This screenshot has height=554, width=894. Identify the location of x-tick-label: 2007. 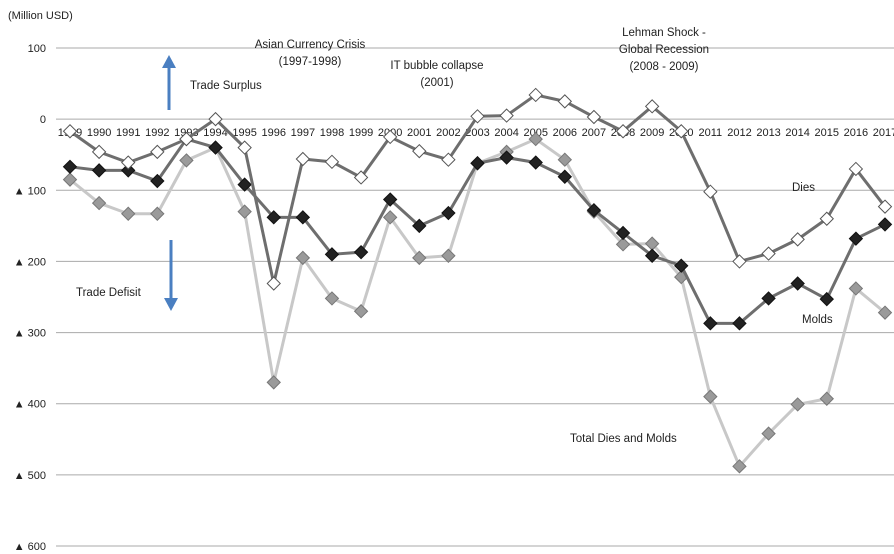
(594, 133).